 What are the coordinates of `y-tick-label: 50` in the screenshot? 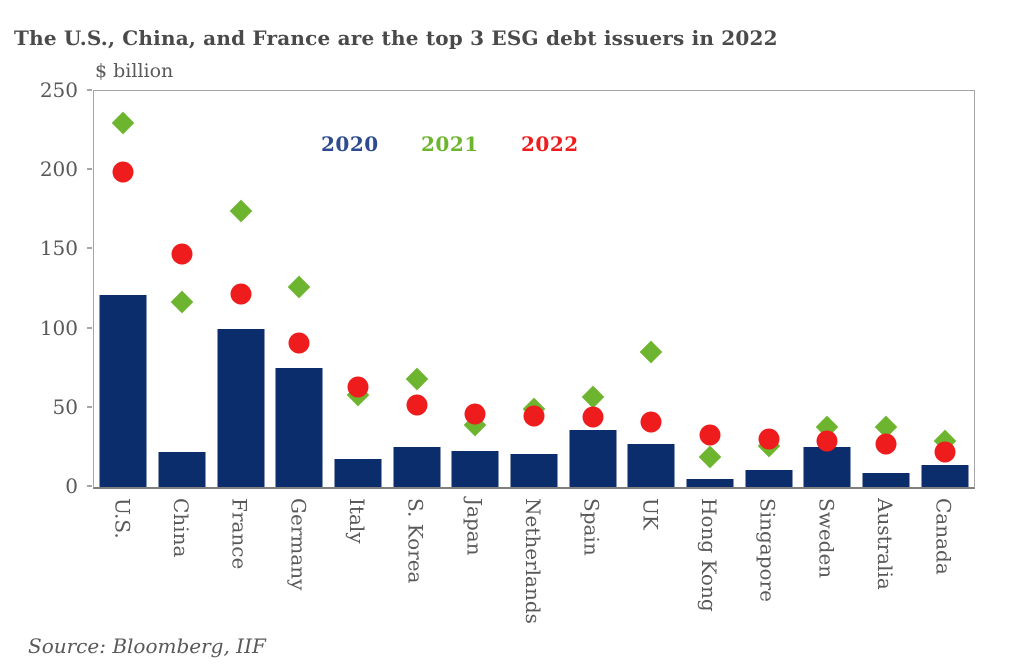 It's located at (65, 406).